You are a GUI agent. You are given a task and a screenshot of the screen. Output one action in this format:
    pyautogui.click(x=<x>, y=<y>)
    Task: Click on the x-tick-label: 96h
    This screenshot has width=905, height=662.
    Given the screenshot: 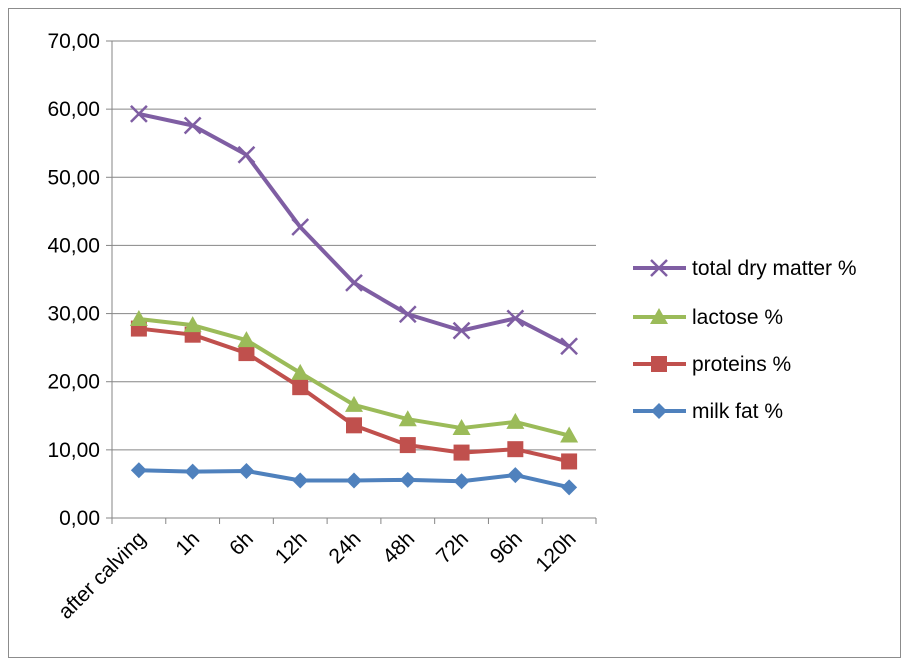 What is the action you would take?
    pyautogui.click(x=506, y=547)
    